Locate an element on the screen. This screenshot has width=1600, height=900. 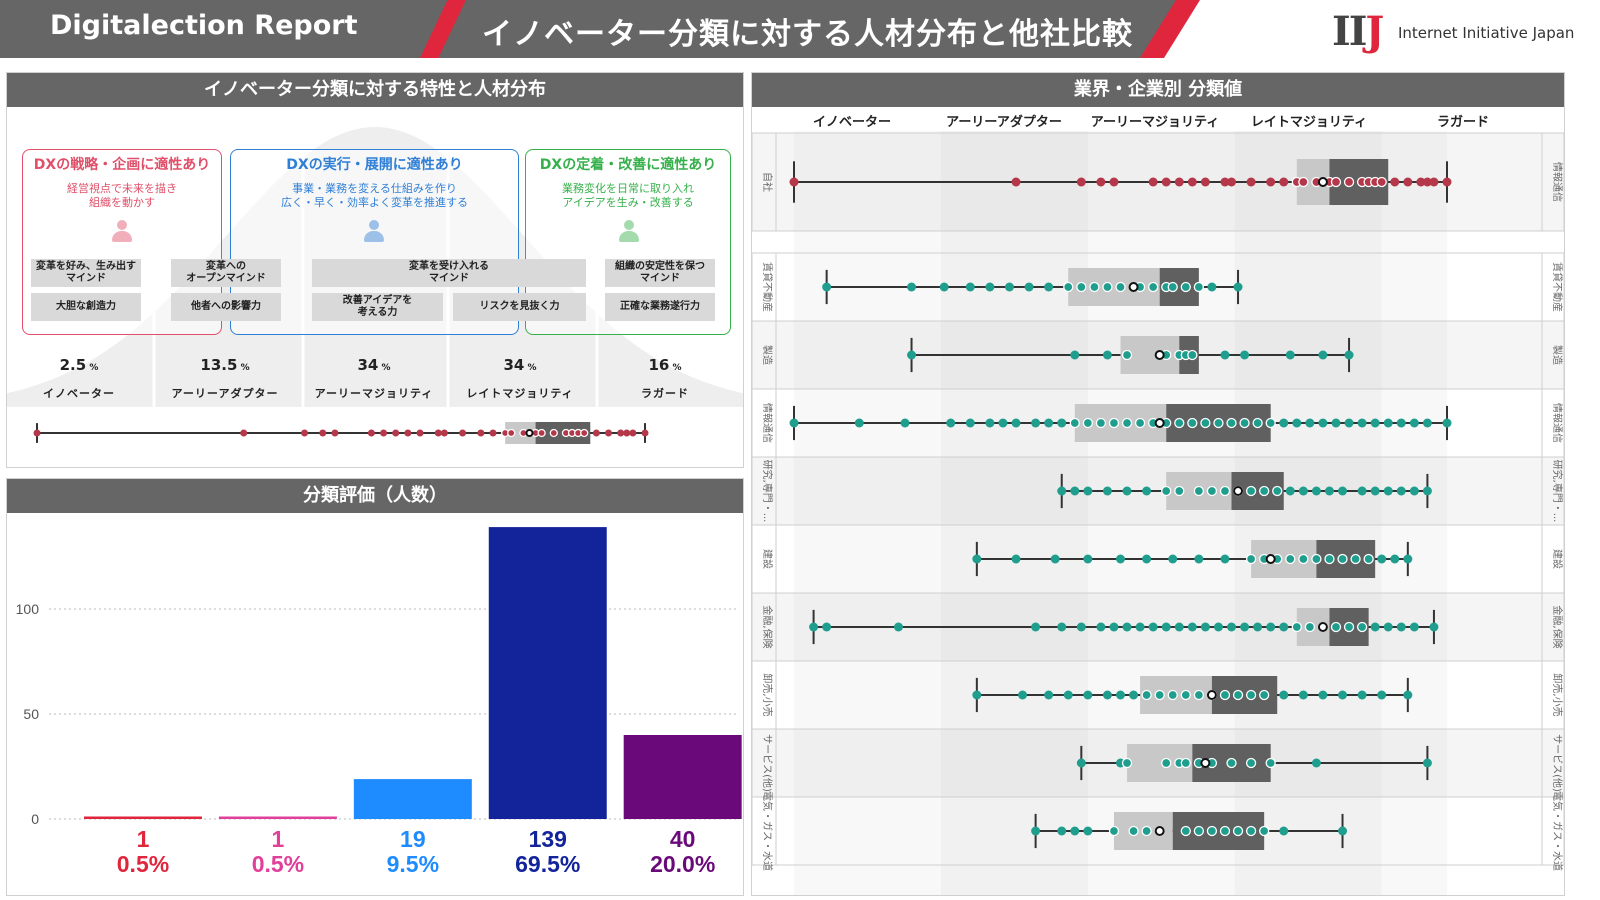
bar-count-label: 19 is located at coordinates (413, 839).